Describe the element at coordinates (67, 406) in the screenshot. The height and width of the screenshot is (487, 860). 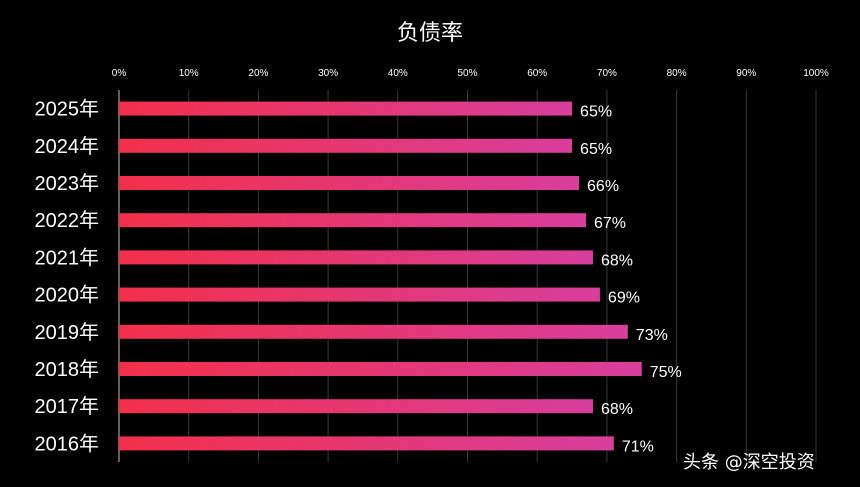
I see `category-label: 2017年` at that location.